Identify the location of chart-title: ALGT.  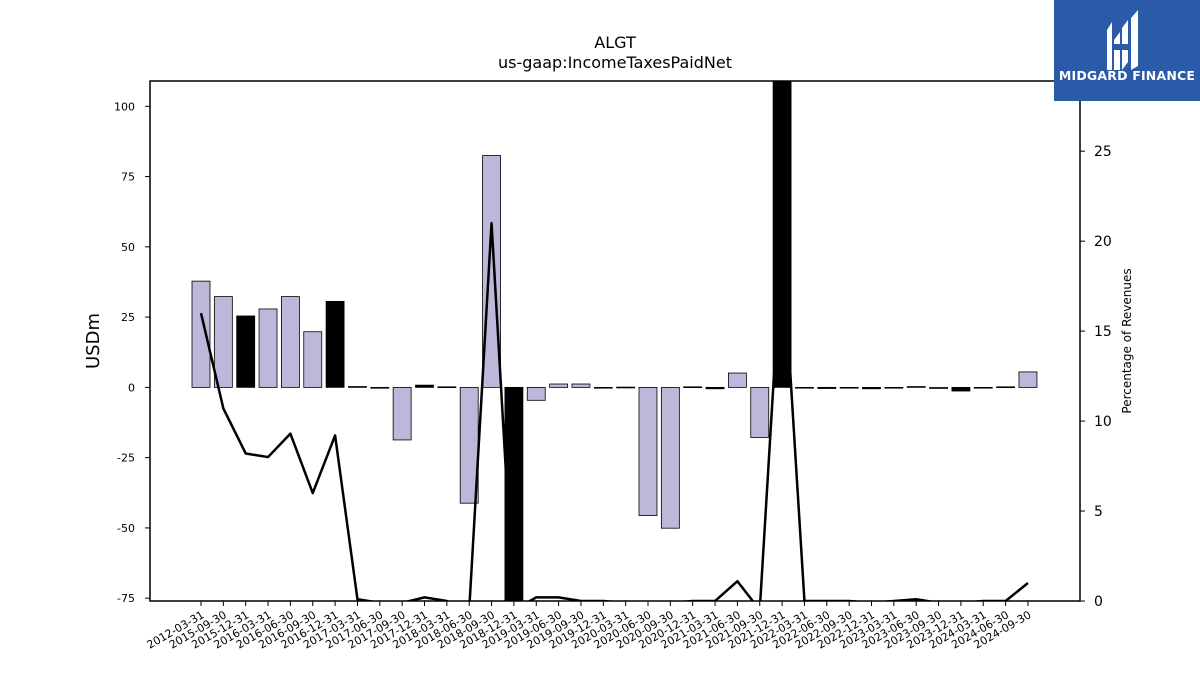
(615, 42).